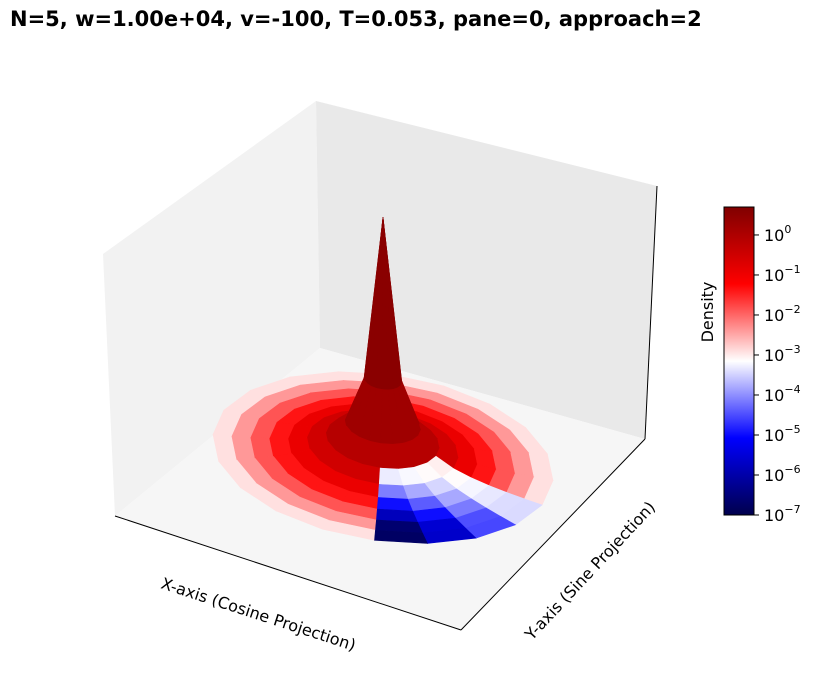  Describe the element at coordinates (553, 534) in the screenshot. I see `y-axis-line` at that location.